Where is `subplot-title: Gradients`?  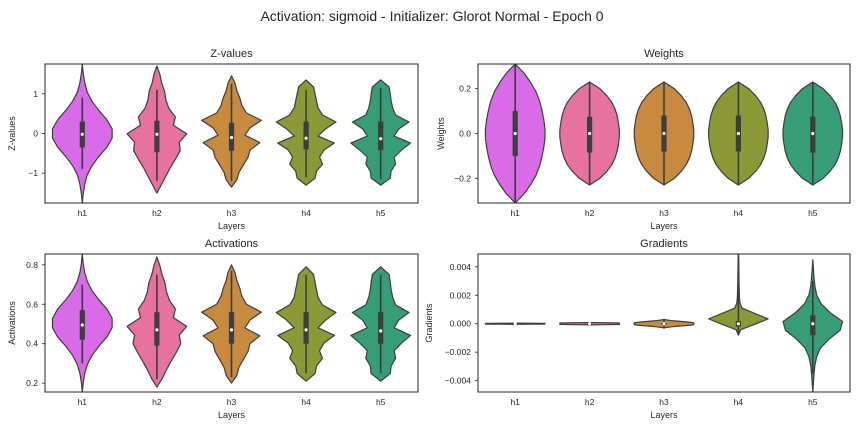
subplot-title: Gradients is located at coordinates (664, 244).